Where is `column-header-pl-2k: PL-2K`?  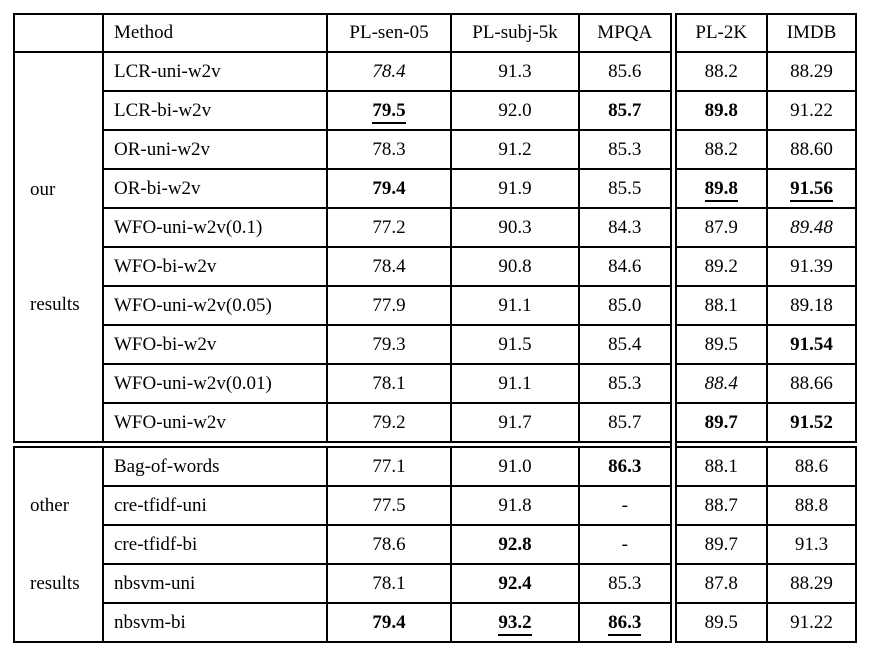
column-header-pl-2k: PL-2K is located at coordinates (718, 33).